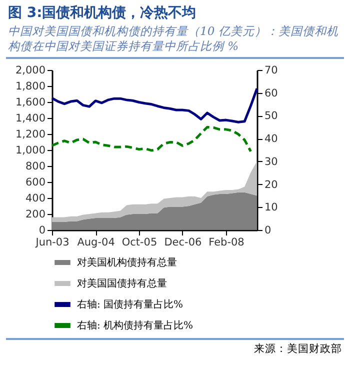 The height and width of the screenshot is (390, 350). I want to click on y-tick-label: 800, so click(35, 166).